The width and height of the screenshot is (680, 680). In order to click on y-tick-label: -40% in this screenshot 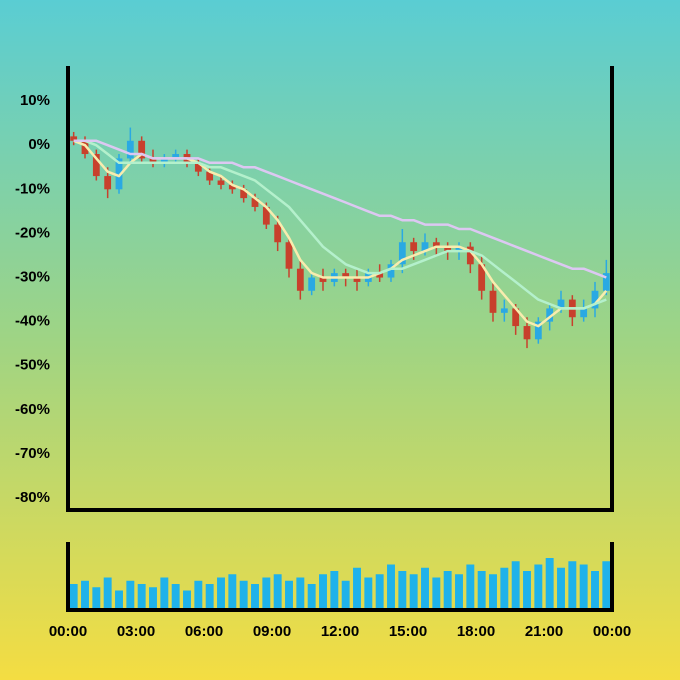, I will do `click(32, 321)`.